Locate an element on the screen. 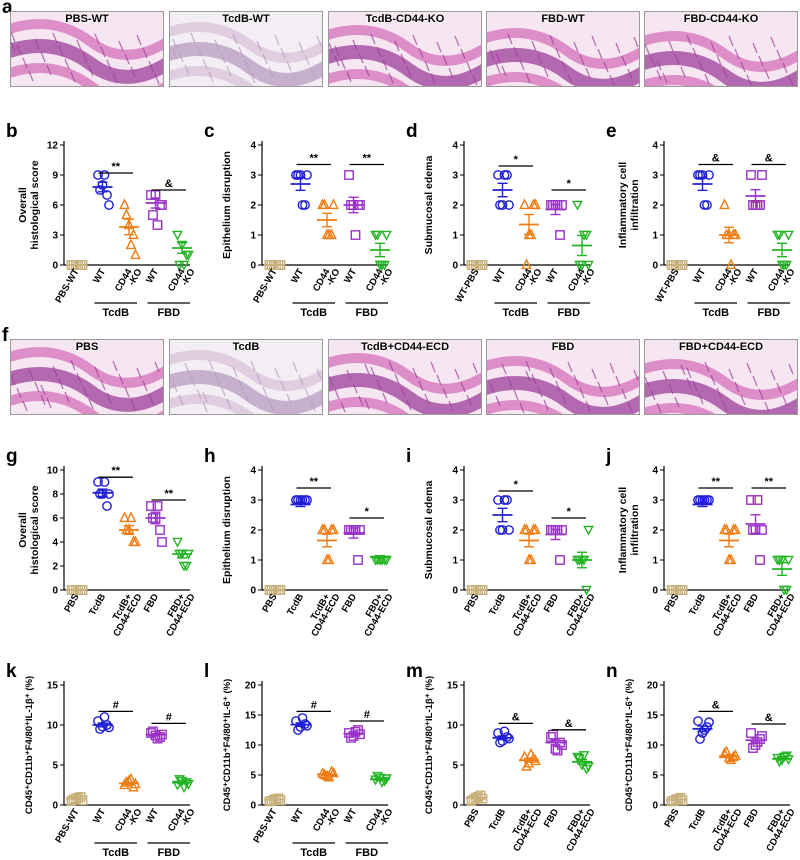  micrograph-title: FBD-CD44-KO is located at coordinates (721, 19).